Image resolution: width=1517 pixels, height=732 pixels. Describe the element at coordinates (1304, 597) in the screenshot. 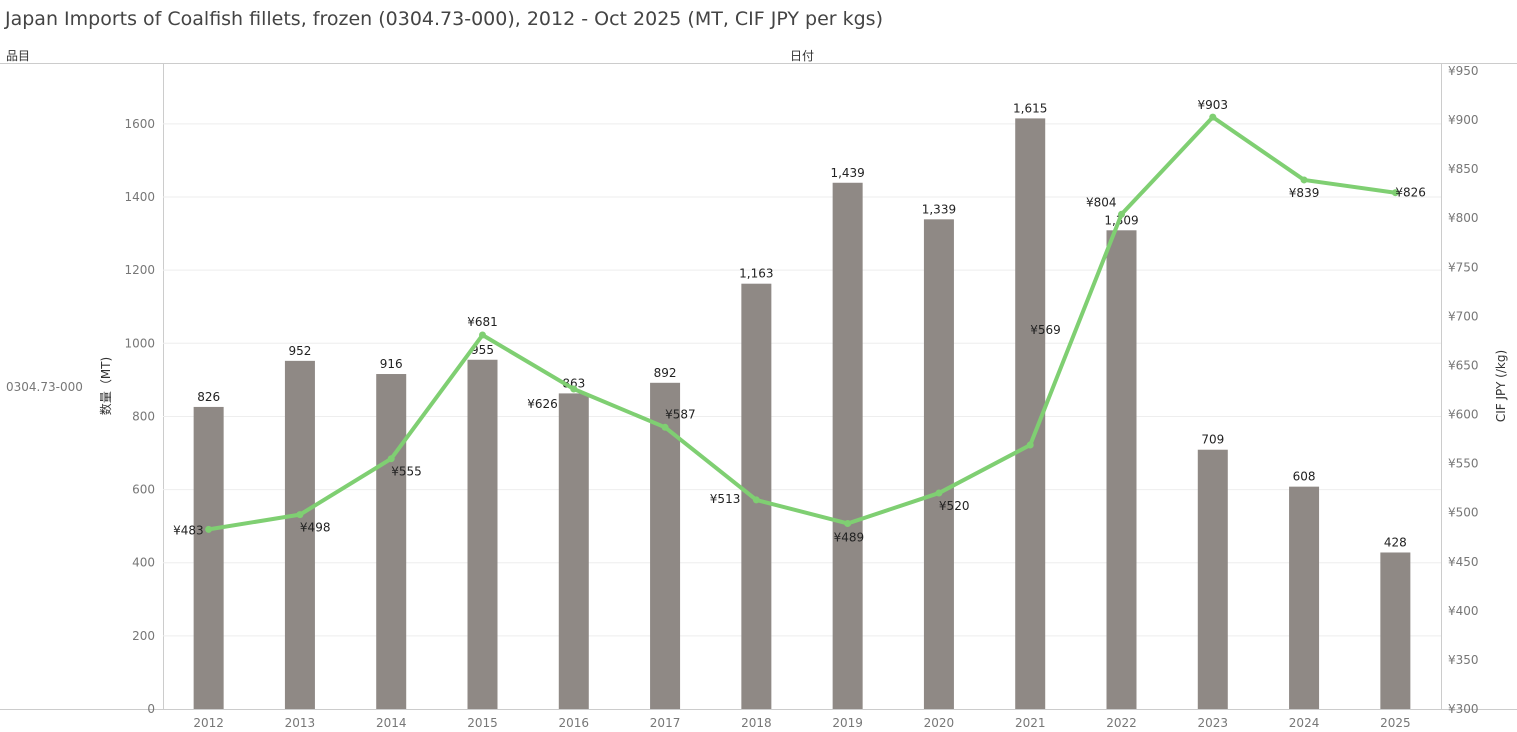

I see `bar-2024` at that location.